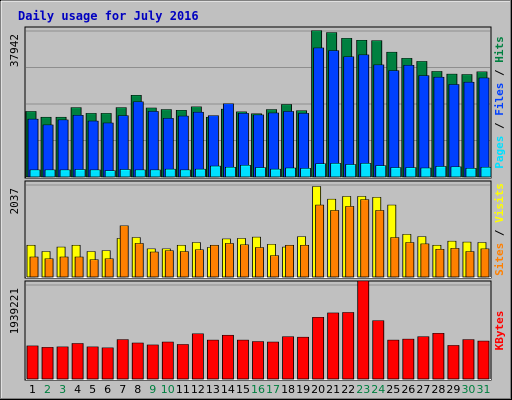 This screenshot has height=400, width=512. Describe the element at coordinates (122, 389) in the screenshot. I see `x-tick-day-7: 7` at that location.